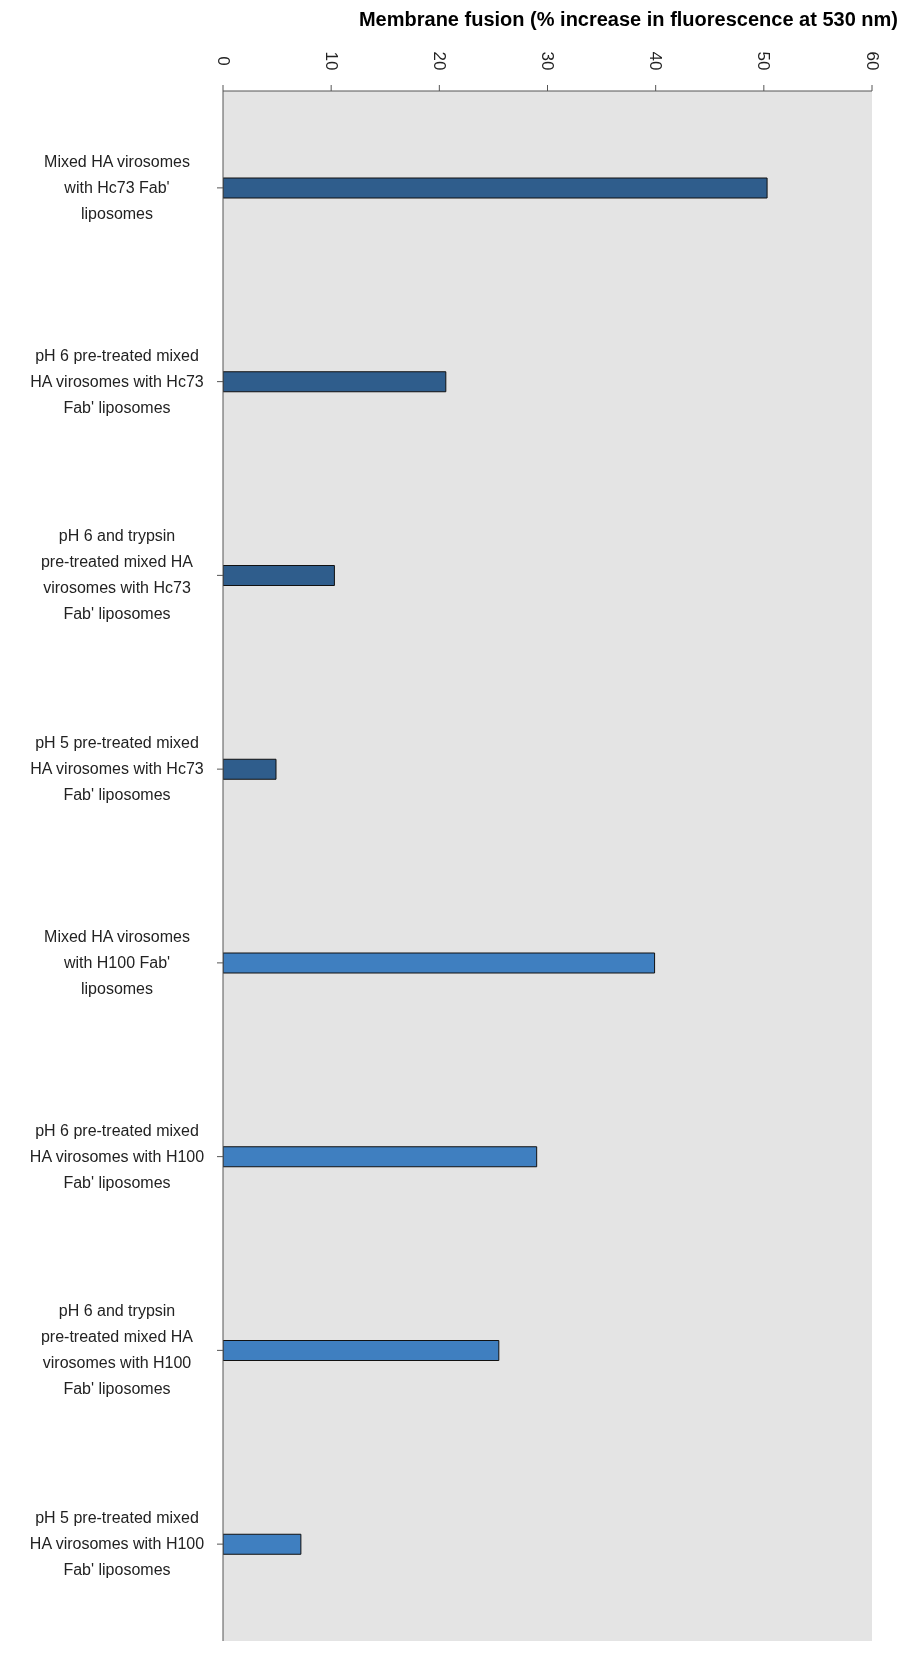 The image size is (910, 1670). Describe the element at coordinates (117, 1544) in the screenshot. I see `y-tick-label: pH 5 pre-treated mixed HA virosomes with H100 Fab' liposomes` at that location.